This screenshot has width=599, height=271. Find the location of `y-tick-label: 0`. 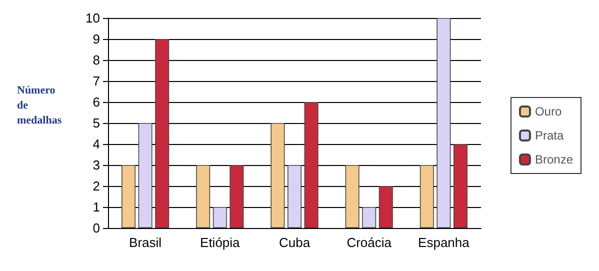

y-tick-label: 0 is located at coordinates (96, 228).